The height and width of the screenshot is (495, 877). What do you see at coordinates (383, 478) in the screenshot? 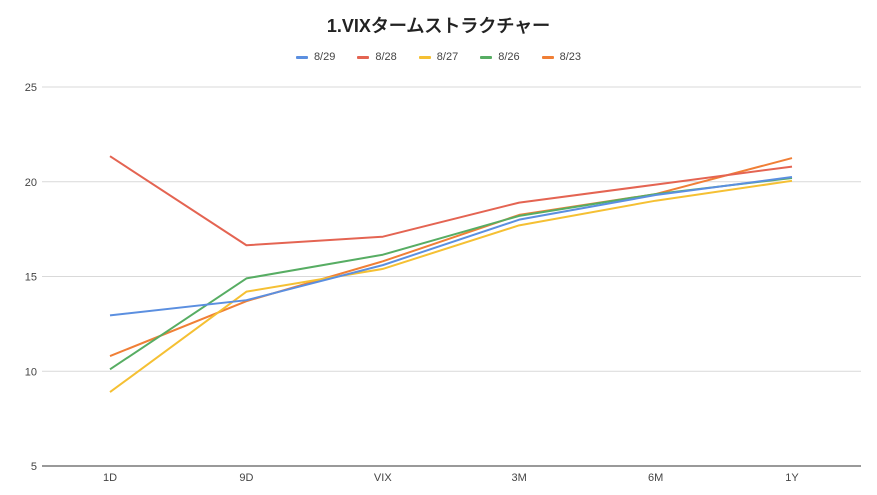
I see `x-tick-label: VIX` at bounding box center [383, 478].